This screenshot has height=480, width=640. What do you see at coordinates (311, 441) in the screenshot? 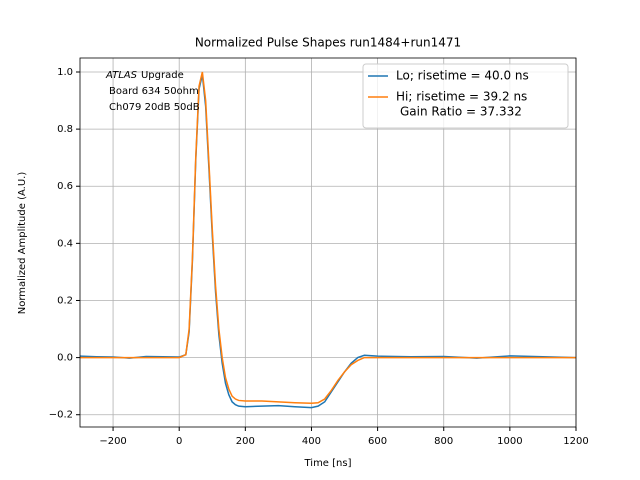
I see `x-tick-label: 400` at bounding box center [311, 441].